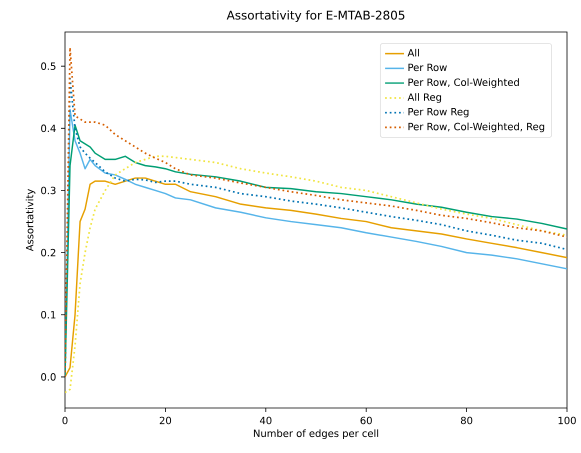  What do you see at coordinates (65, 420) in the screenshot?
I see `x-tick-label: 0` at bounding box center [65, 420].